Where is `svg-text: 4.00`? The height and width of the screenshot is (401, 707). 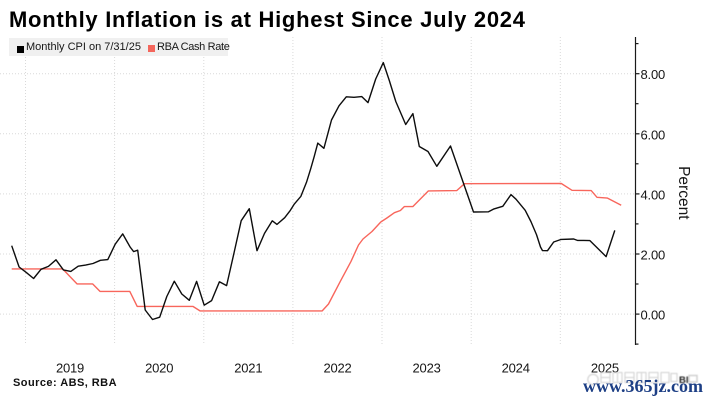
svg-text: 4.00 is located at coordinates (653, 194).